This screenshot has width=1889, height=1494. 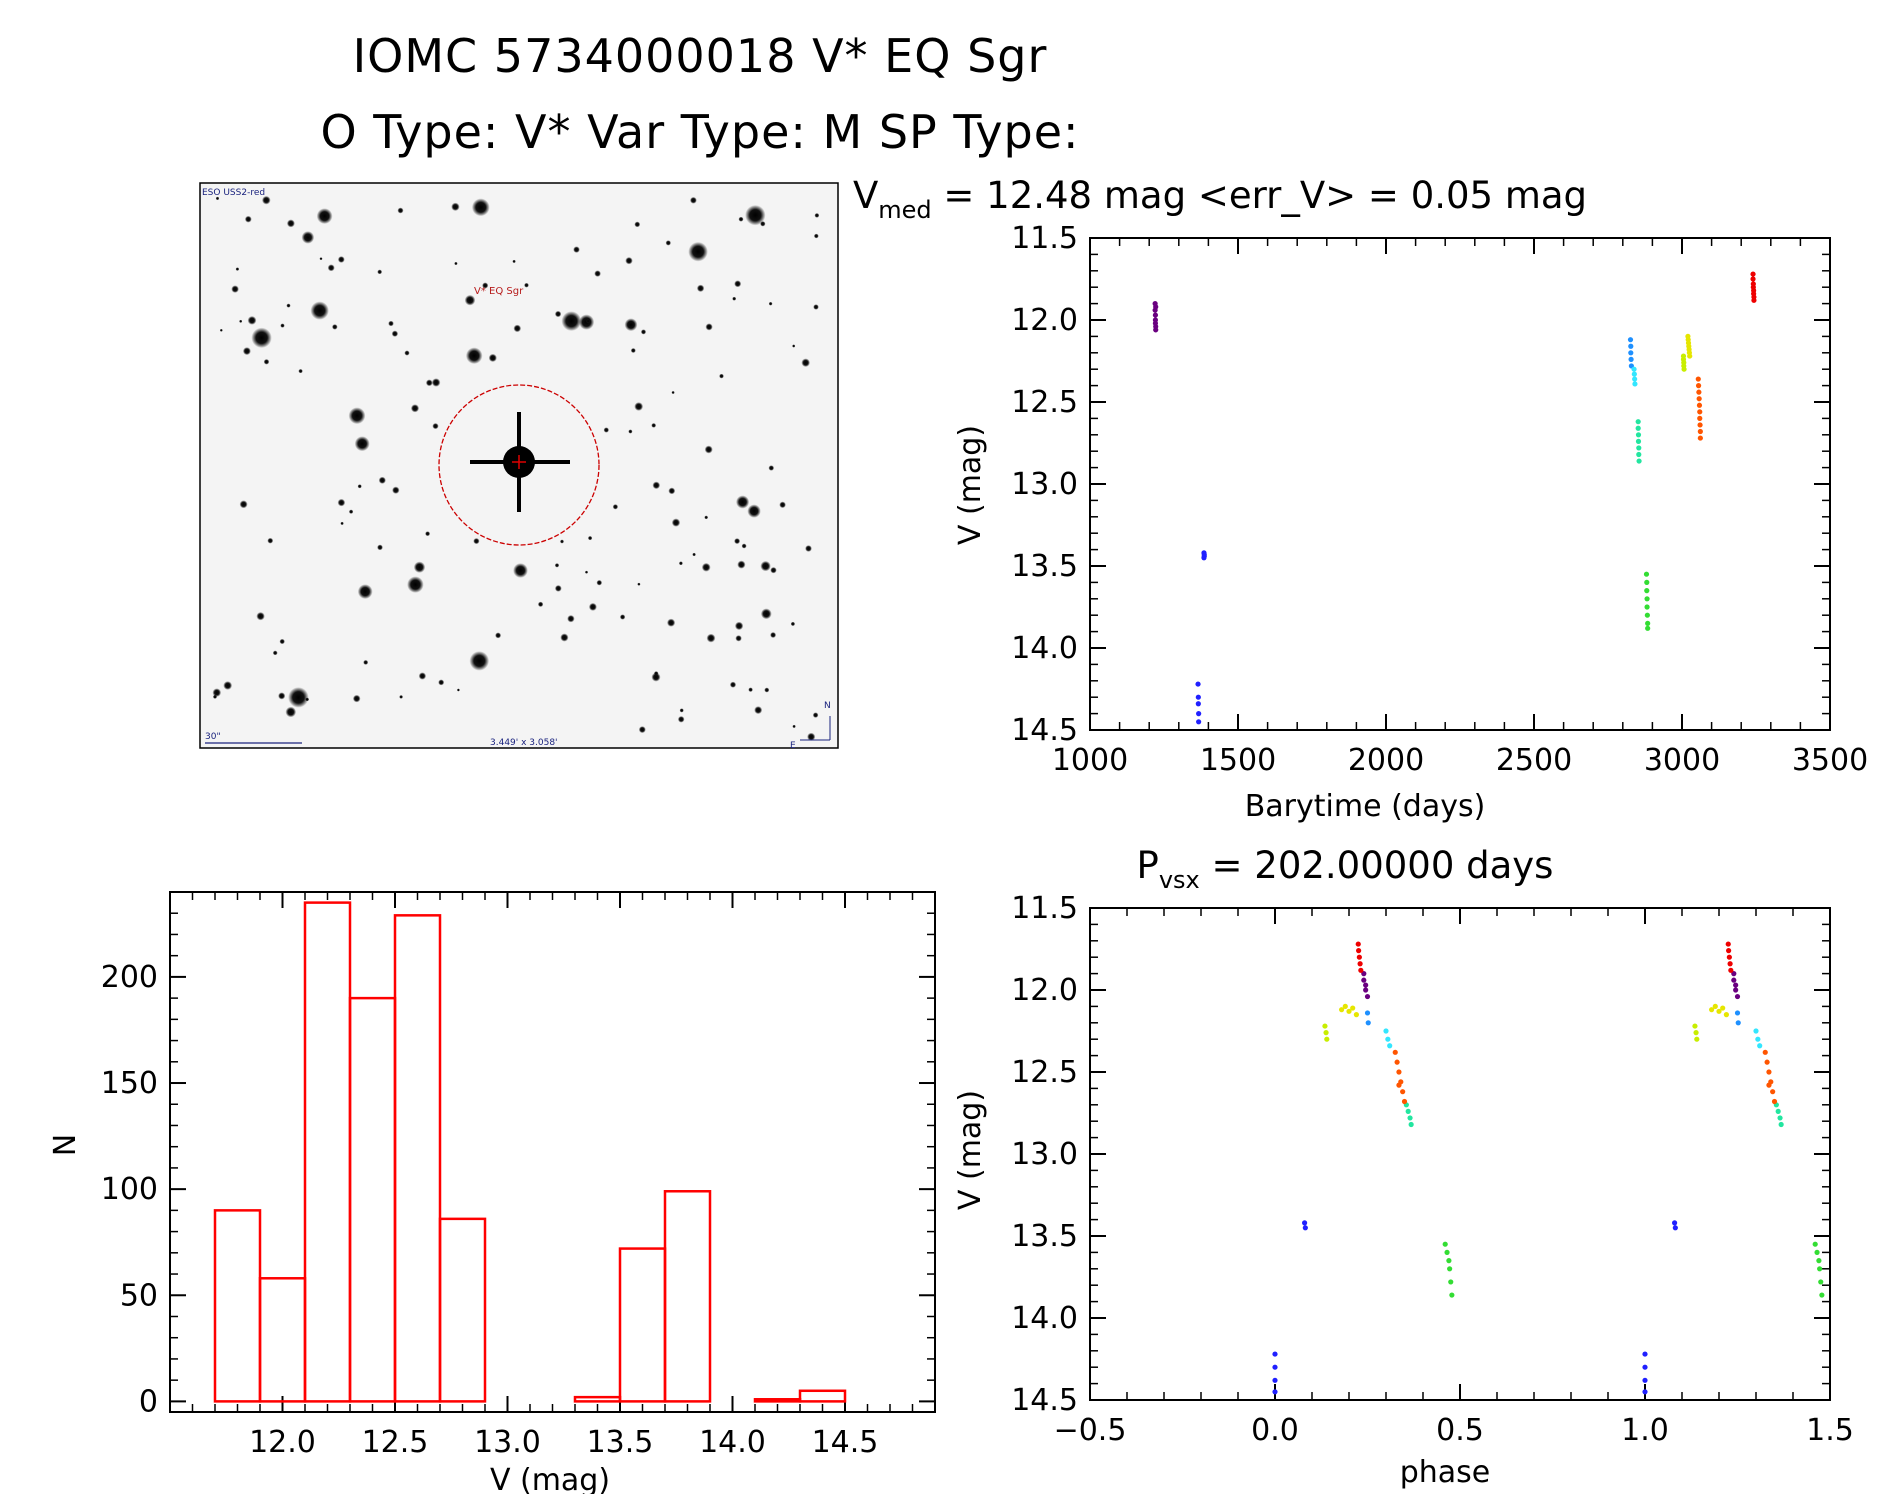 I want to click on figure-title: IOMC 5734000018 V* EQ Sgr, so click(x=700, y=56).